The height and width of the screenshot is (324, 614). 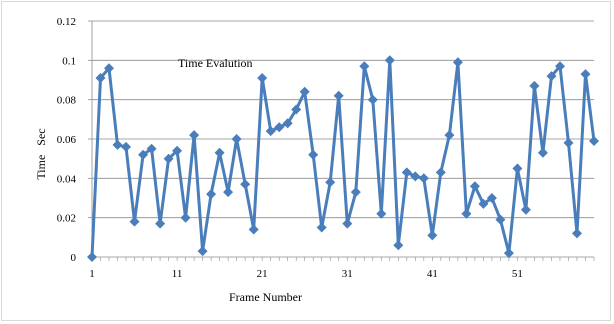 What do you see at coordinates (74, 258) in the screenshot?
I see `y-tick-label: 0` at bounding box center [74, 258].